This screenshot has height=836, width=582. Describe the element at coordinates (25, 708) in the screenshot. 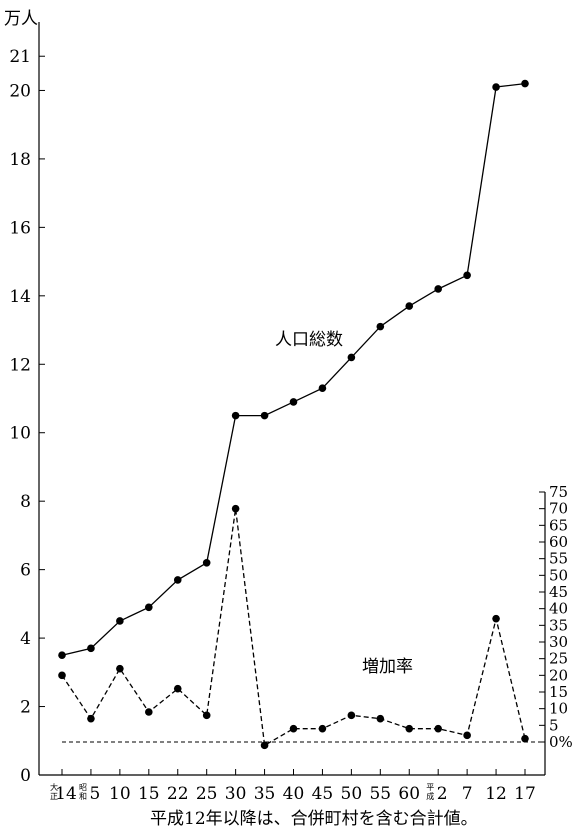

I see `left-tick-label: 2` at that location.